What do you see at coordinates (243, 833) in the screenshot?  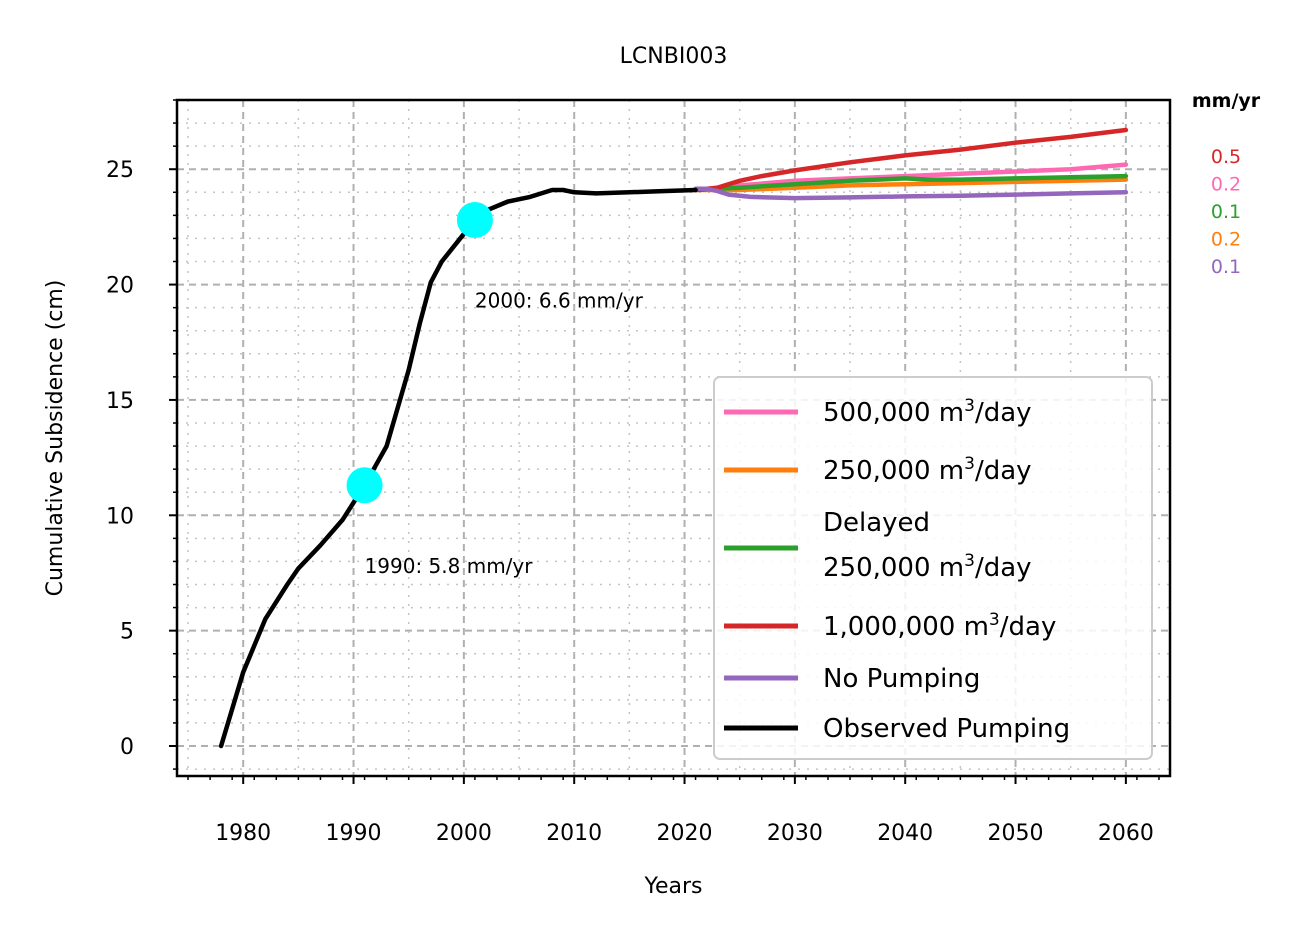 I see `x-tick-label: 1980` at bounding box center [243, 833].